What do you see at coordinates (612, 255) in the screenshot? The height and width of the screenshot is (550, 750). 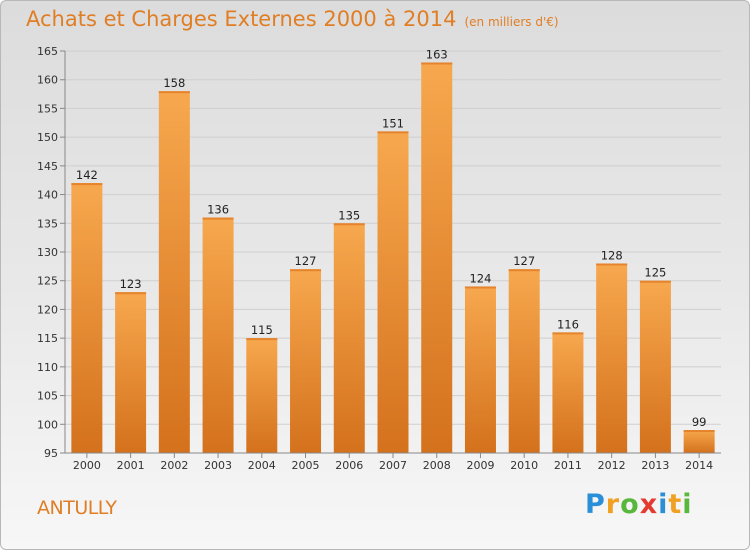 I see `bar-value-label: 128` at bounding box center [612, 255].